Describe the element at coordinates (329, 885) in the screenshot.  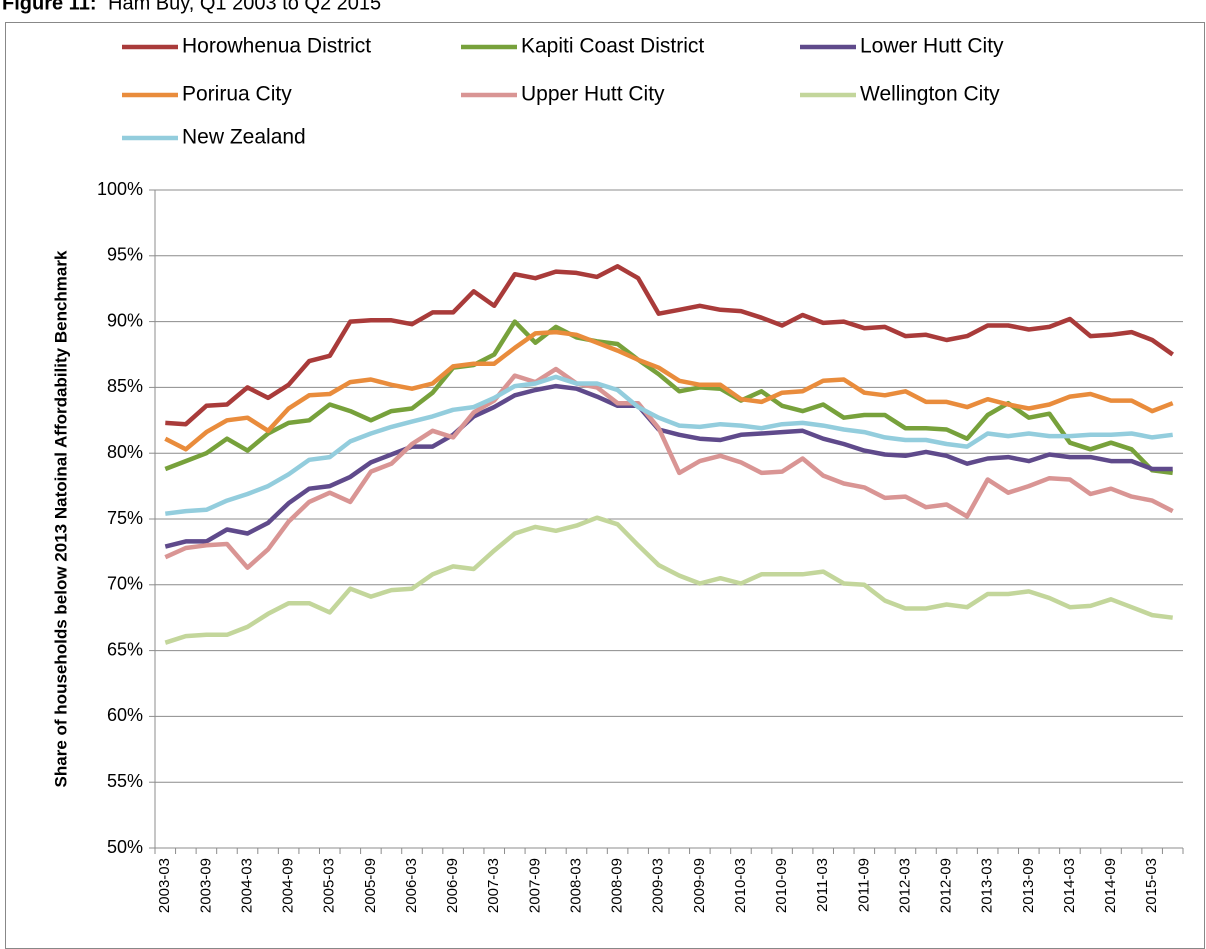
I see `x-tick-label: 2005-03` at that location.